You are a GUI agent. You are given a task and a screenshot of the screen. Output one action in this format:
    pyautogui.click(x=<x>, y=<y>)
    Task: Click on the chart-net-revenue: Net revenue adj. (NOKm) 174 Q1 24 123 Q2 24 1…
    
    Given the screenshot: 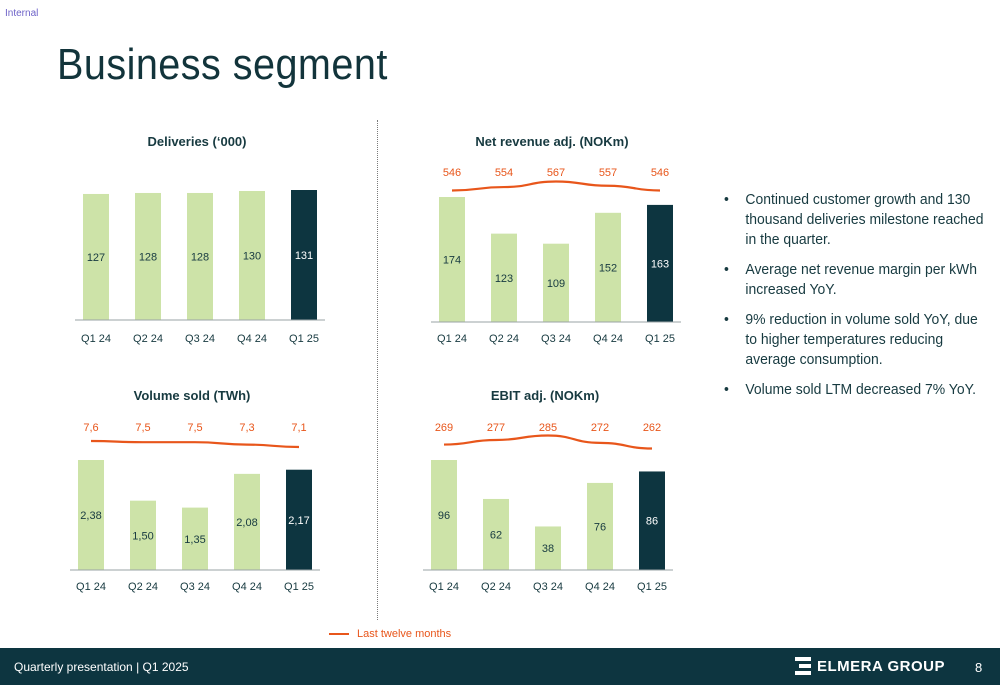 What is the action you would take?
    pyautogui.click(x=556, y=239)
    